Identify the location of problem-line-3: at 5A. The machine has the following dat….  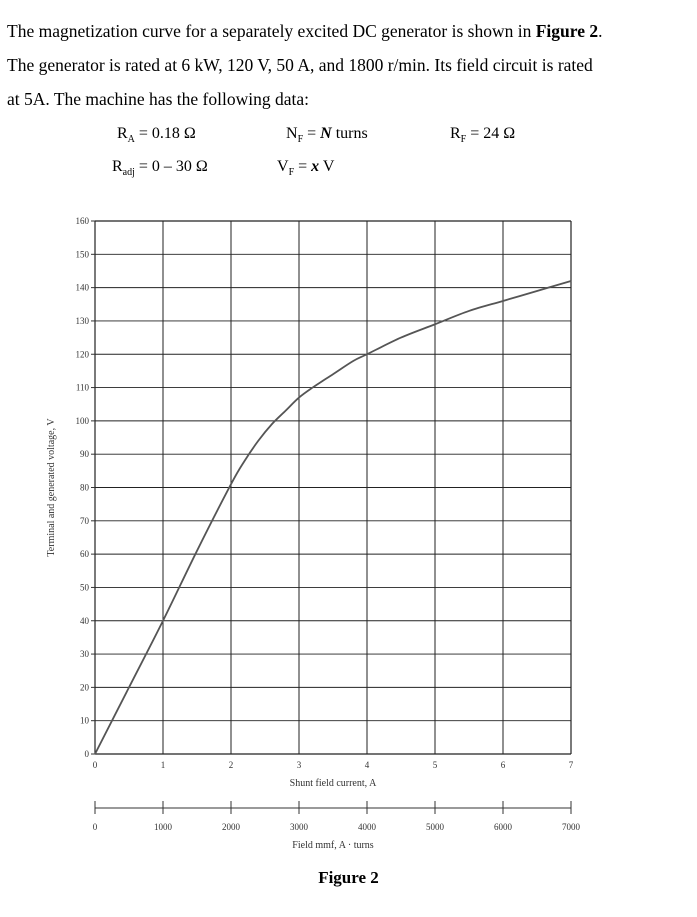
(158, 99).